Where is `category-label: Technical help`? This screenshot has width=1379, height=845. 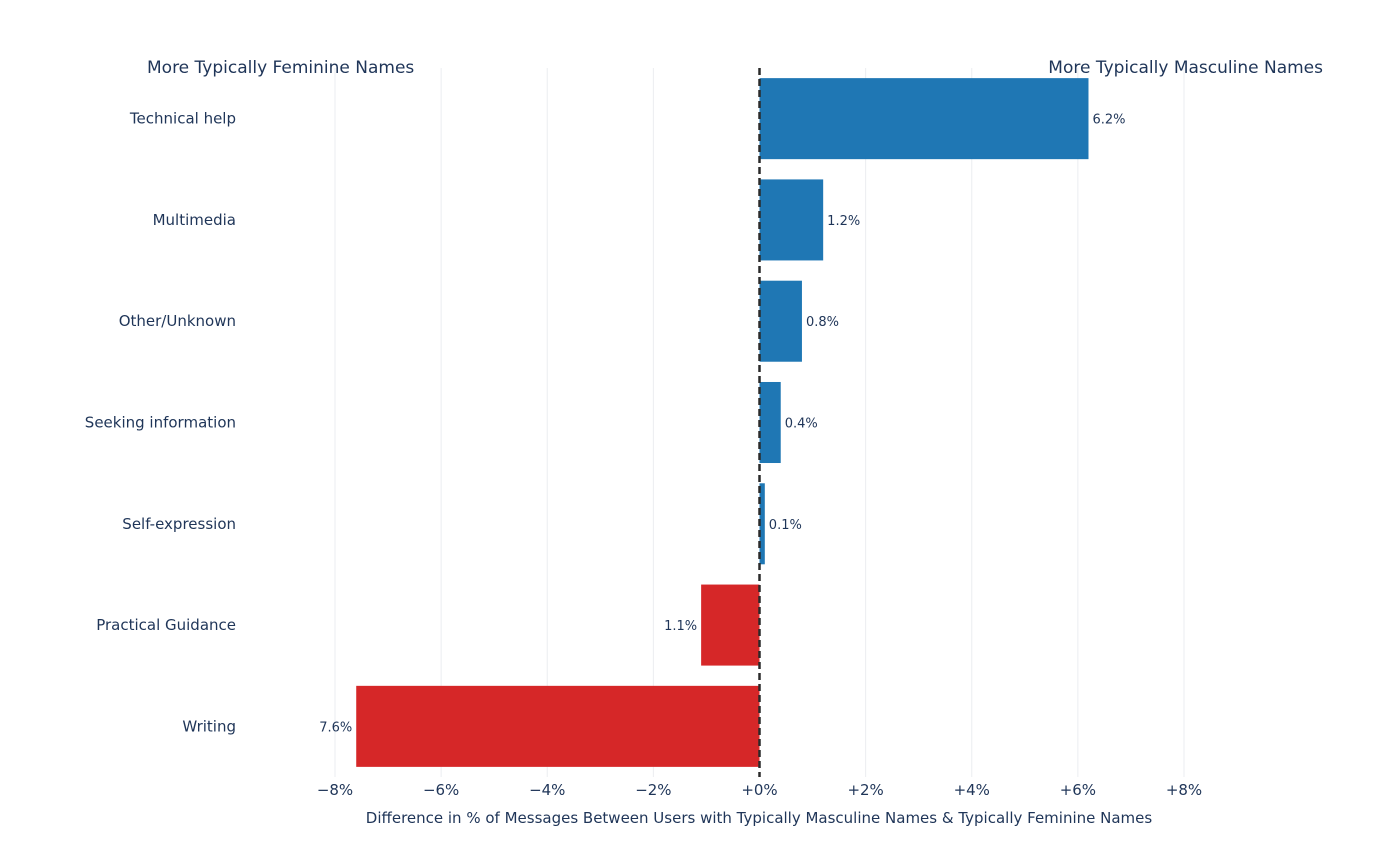
category-label: Technical help is located at coordinates (182, 119).